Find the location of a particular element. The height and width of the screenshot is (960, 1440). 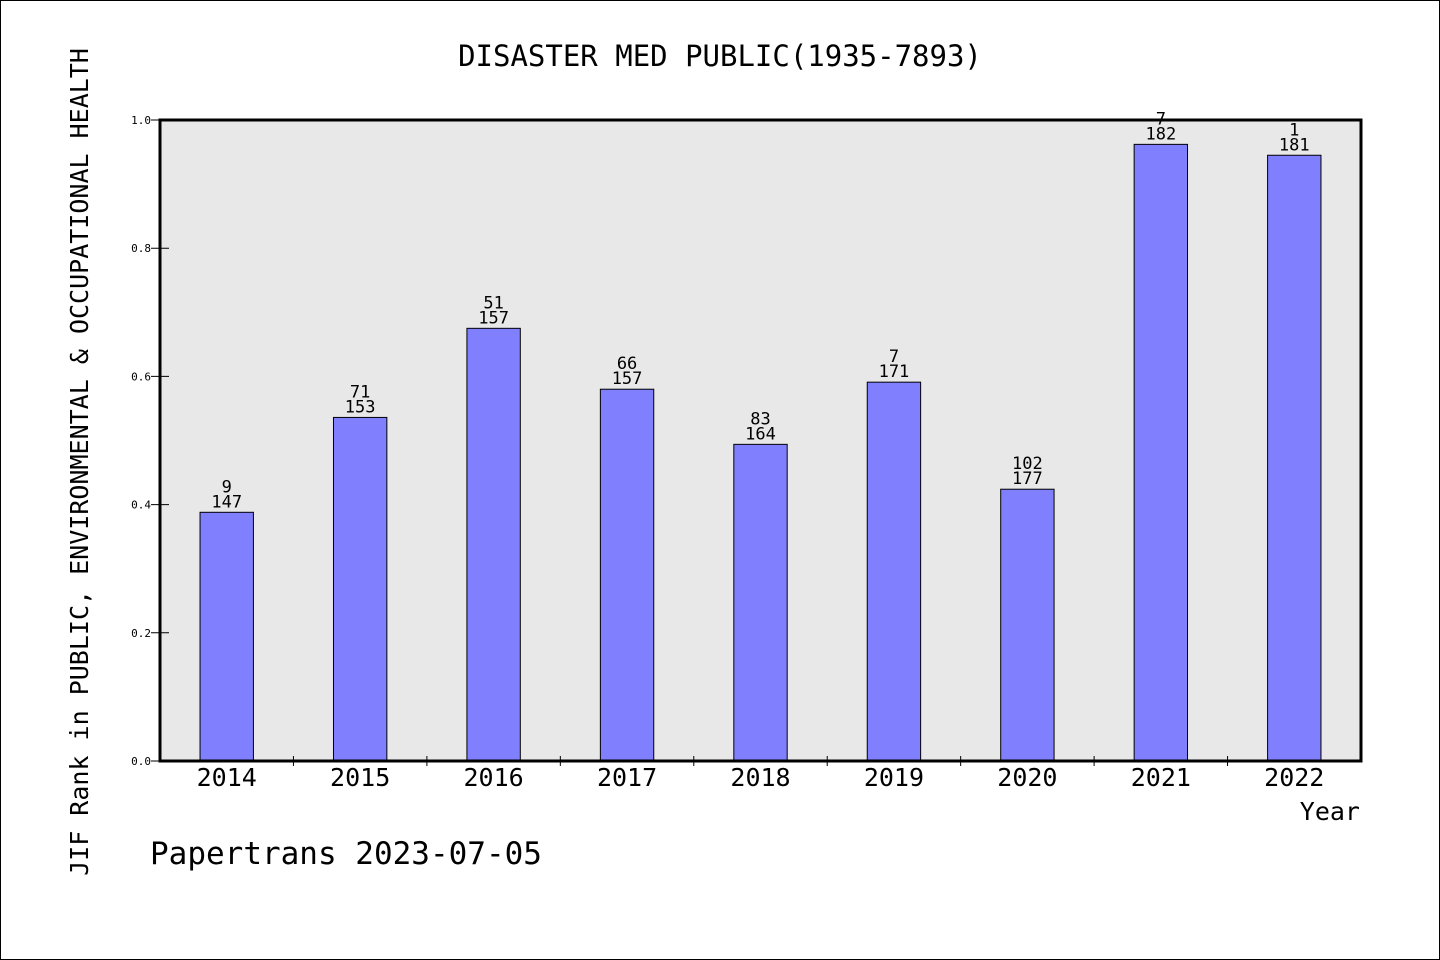

data-label-rank: 71 is located at coordinates (360, 392).